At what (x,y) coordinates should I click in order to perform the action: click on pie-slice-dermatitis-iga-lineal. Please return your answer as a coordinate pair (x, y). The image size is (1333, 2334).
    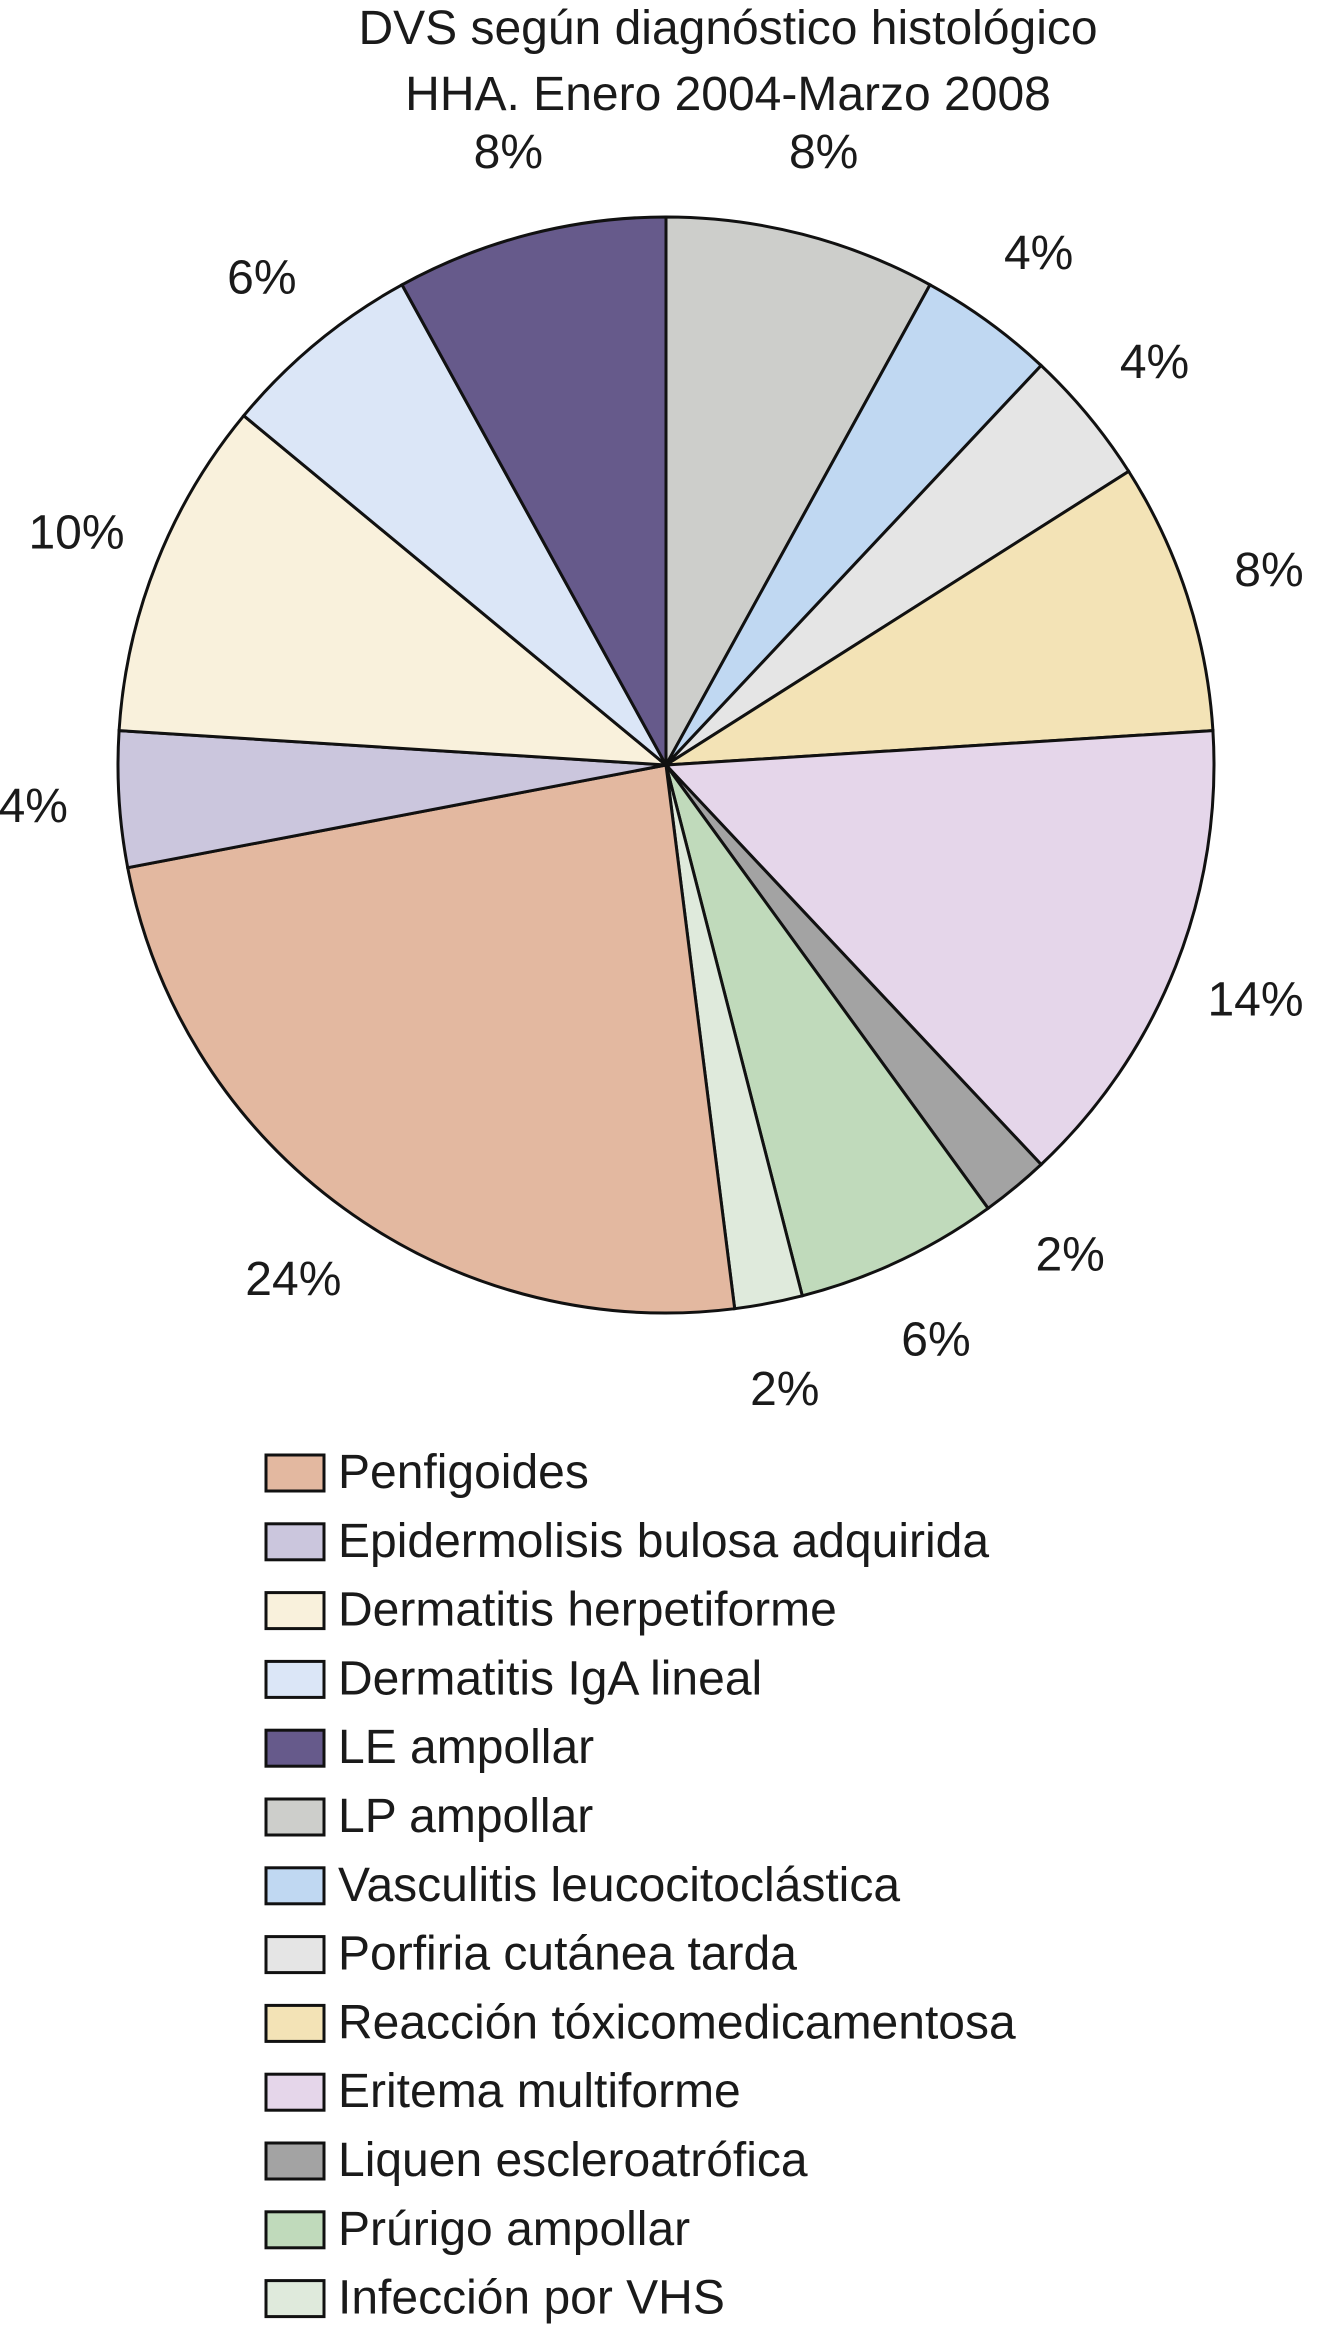
    Looking at the image, I should click on (454, 524).